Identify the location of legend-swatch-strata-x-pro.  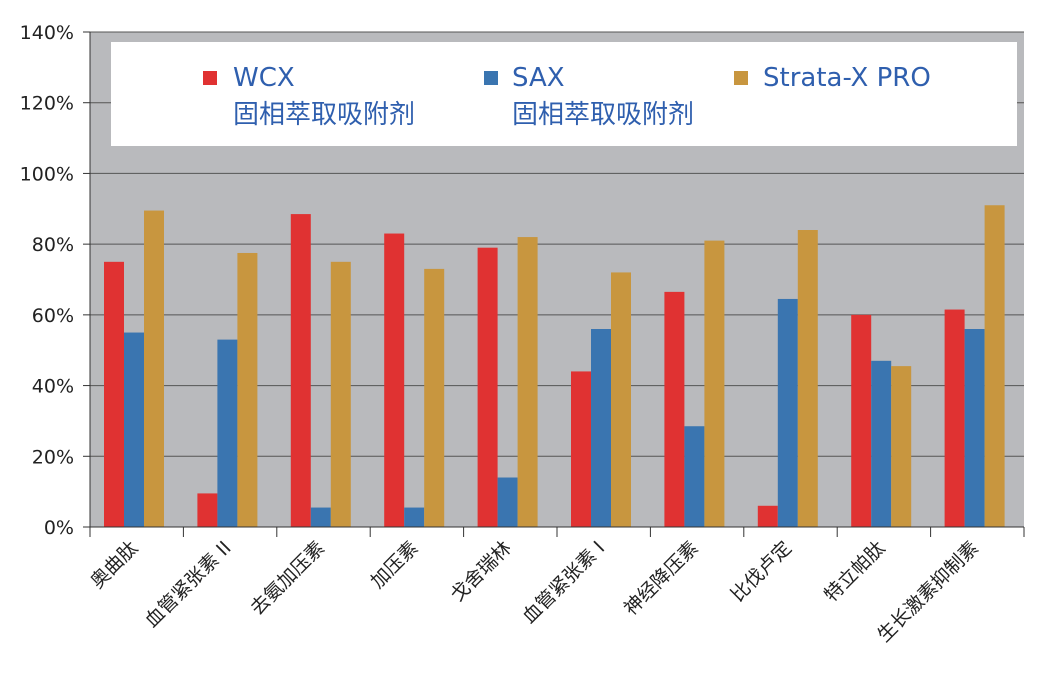
(741, 78).